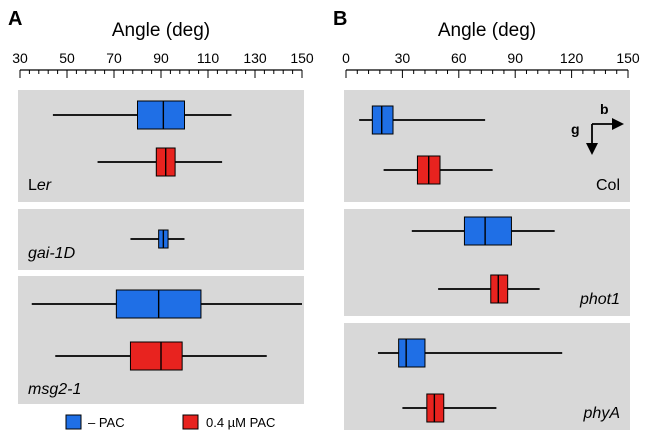 Image resolution: width=649 pixels, height=434 pixels. Describe the element at coordinates (255, 58) in the screenshot. I see `x-tick-label: 130` at that location.